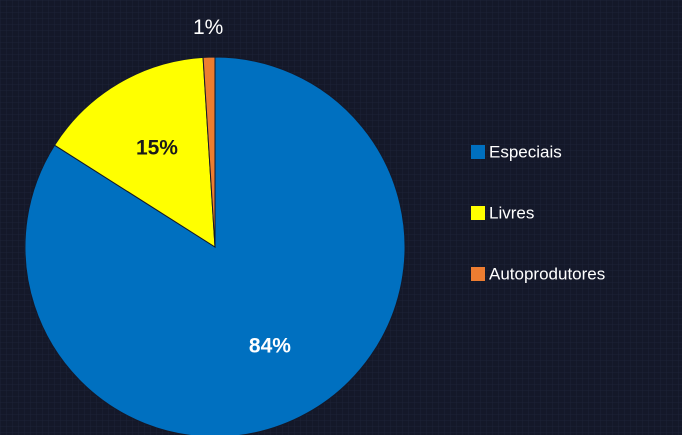 Image resolution: width=682 pixels, height=435 pixels. What do you see at coordinates (270, 345) in the screenshot?
I see `data-label: 84%` at bounding box center [270, 345].